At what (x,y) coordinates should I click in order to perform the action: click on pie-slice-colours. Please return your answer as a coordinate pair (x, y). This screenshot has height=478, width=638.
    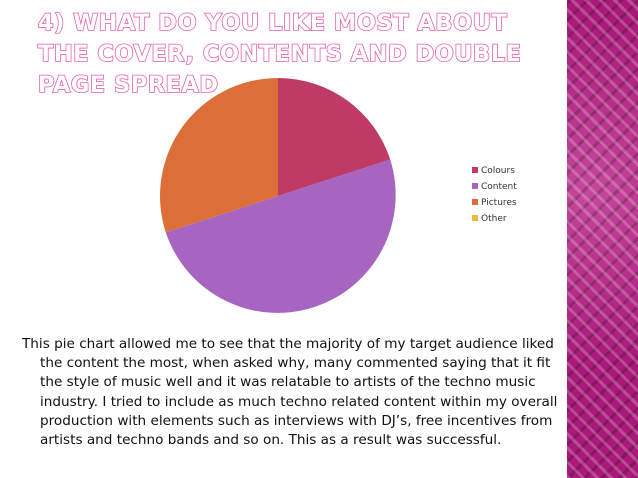
    Looking at the image, I should click on (334, 137).